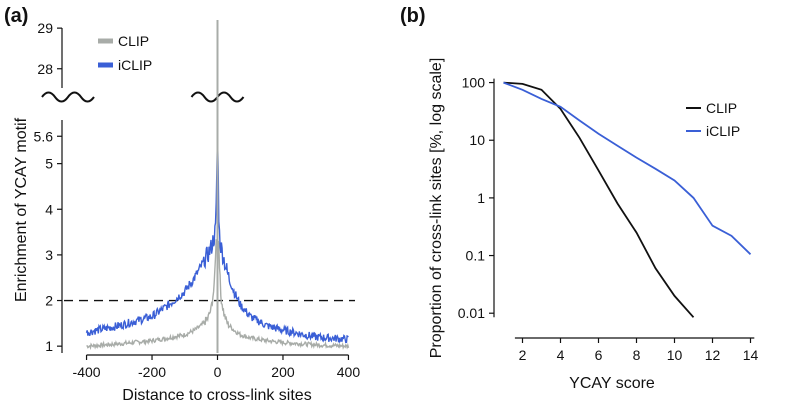 This screenshot has width=785, height=410. I want to click on panel-b-legend-iclip-label: iCLIP, so click(723, 131).